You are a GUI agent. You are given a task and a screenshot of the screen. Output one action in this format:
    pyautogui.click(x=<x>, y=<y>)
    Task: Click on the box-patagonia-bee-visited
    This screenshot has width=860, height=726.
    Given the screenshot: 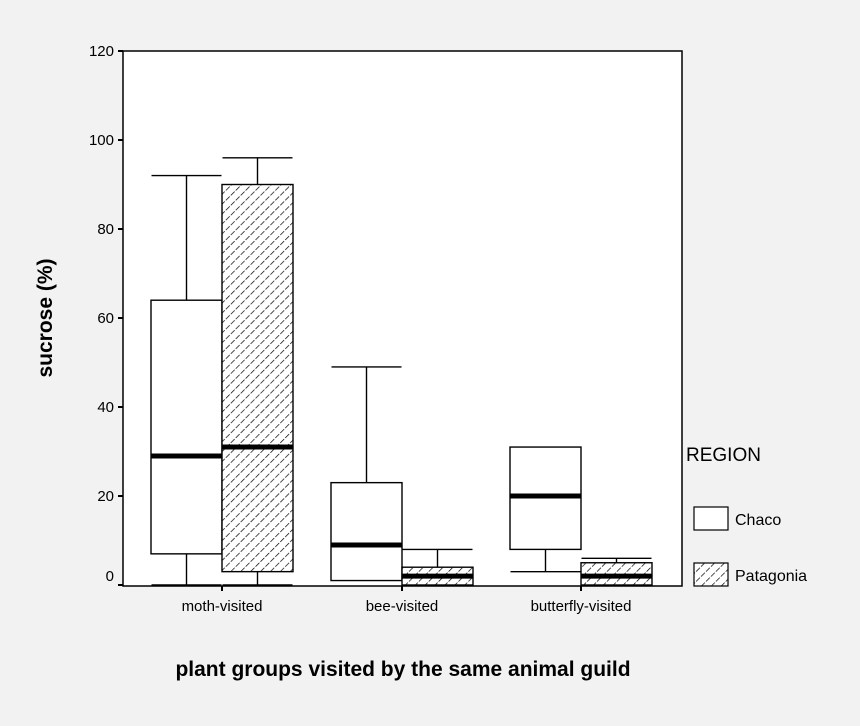 What is the action you would take?
    pyautogui.click(x=437, y=567)
    